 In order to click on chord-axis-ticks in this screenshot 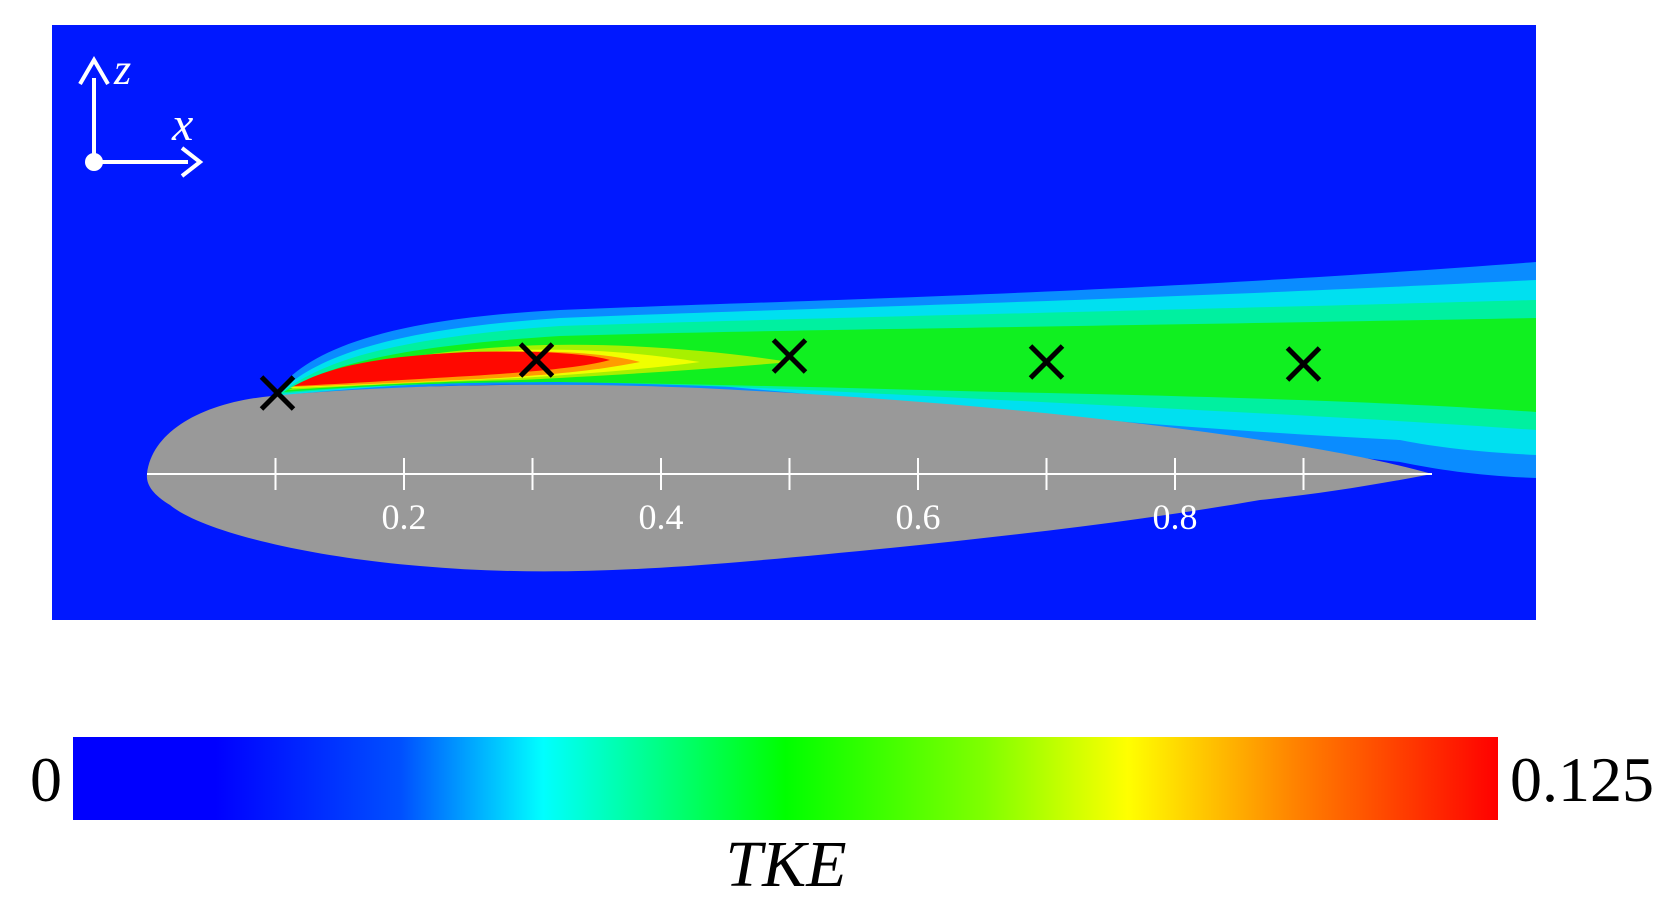, I will do `click(789, 474)`.